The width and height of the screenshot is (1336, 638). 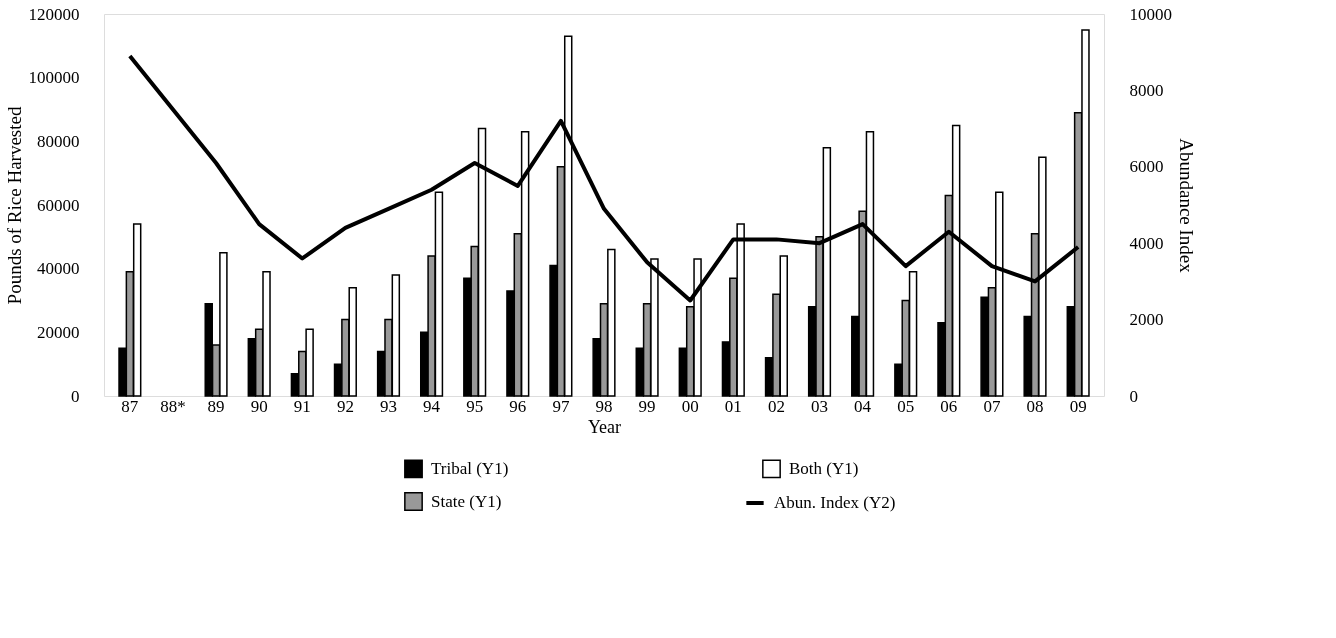 What do you see at coordinates (1146, 243) in the screenshot?
I see `y2-tick-label: 4000` at bounding box center [1146, 243].